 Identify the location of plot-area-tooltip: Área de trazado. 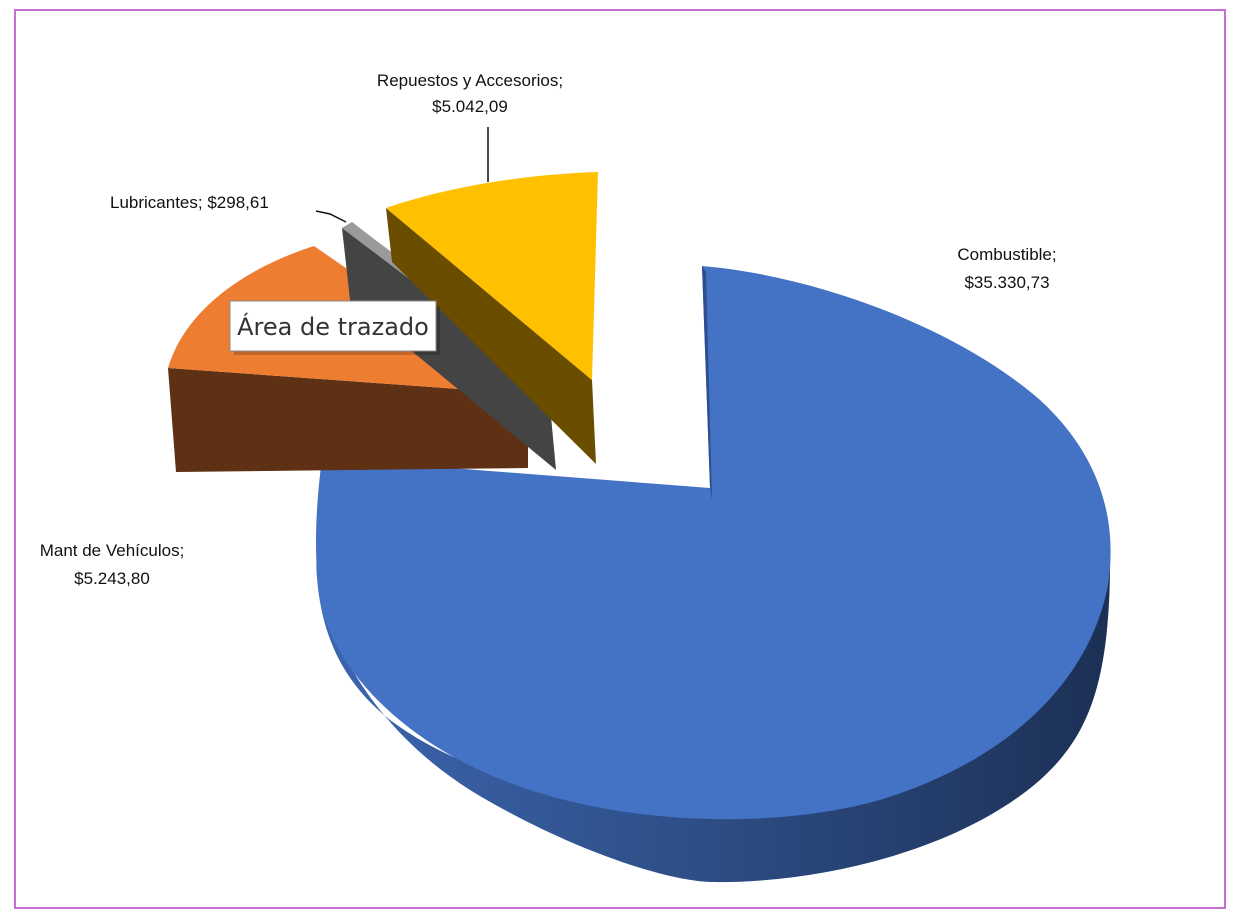
(334, 327).